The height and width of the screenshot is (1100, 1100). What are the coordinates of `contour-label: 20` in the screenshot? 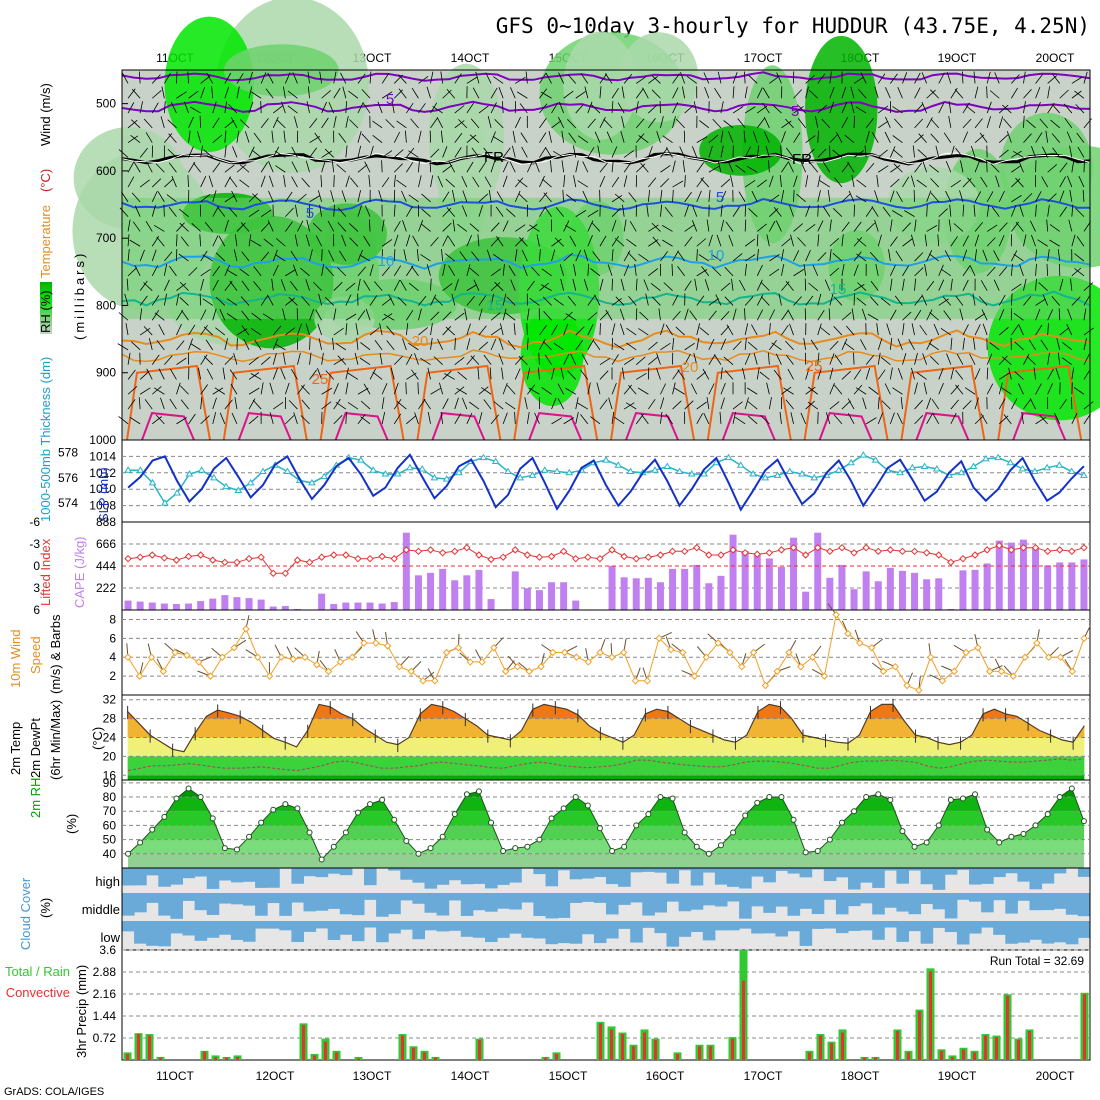 It's located at (690, 367).